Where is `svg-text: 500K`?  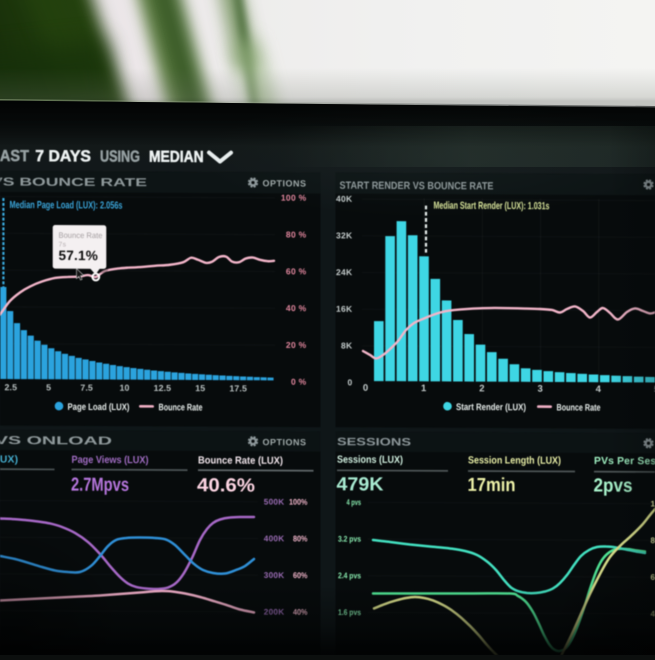
svg-text: 500K is located at coordinates (274, 502).